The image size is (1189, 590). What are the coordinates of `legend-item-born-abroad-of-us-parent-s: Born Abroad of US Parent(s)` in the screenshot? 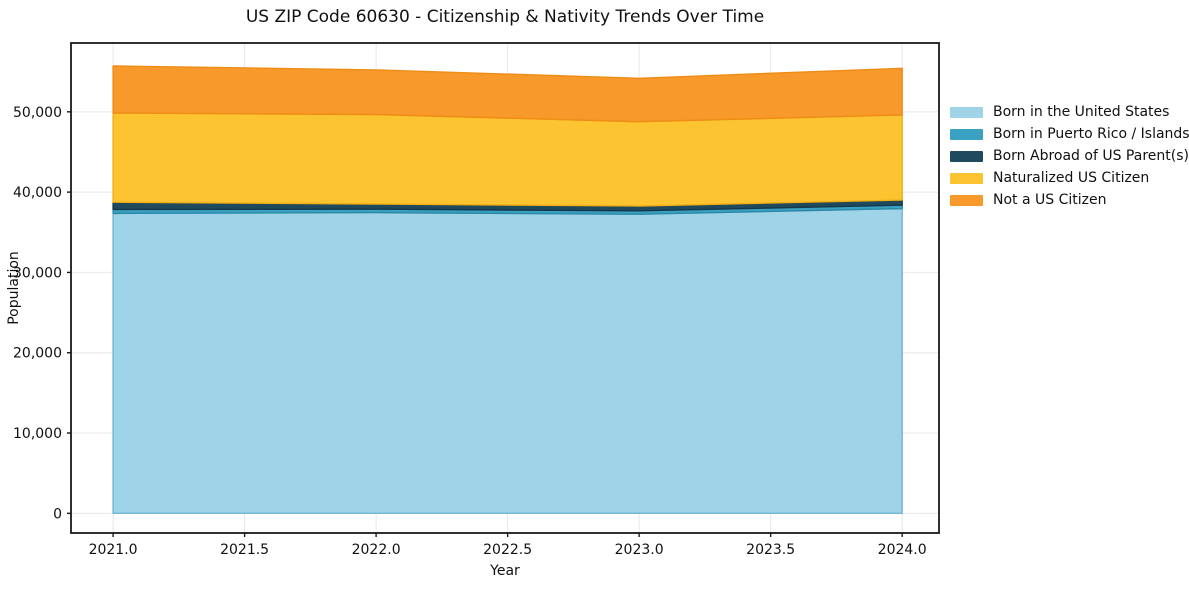 It's located at (1069, 156).